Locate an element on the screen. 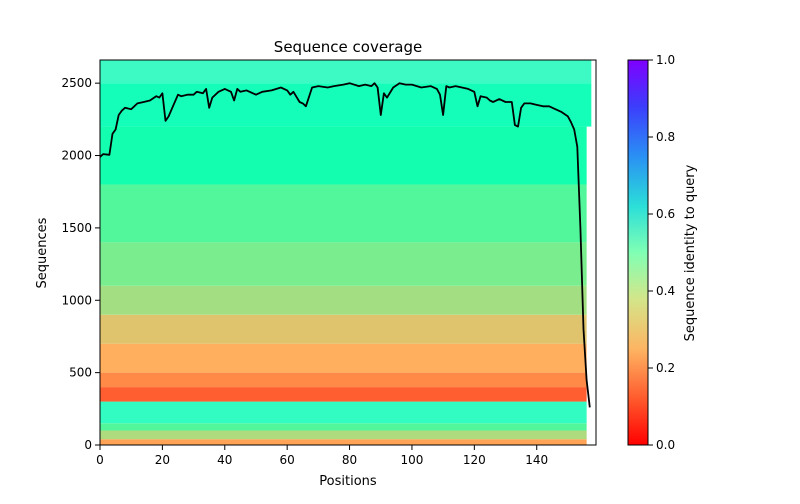 This screenshot has width=800, height=504. y-tick-label: 500 is located at coordinates (80, 373).